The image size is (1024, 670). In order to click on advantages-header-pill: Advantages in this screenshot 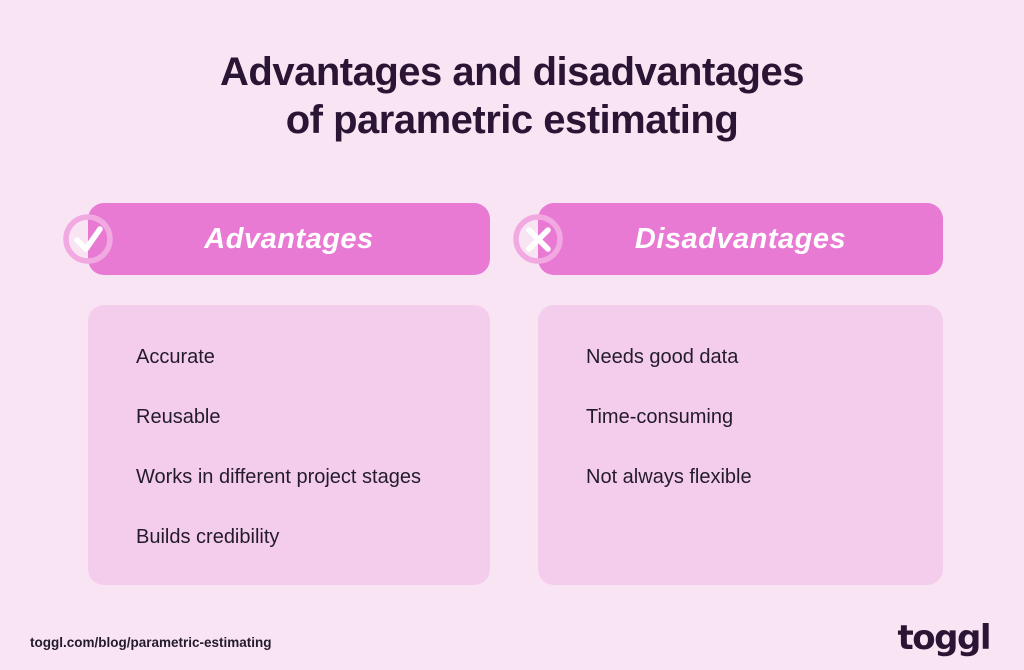, I will do `click(276, 239)`.